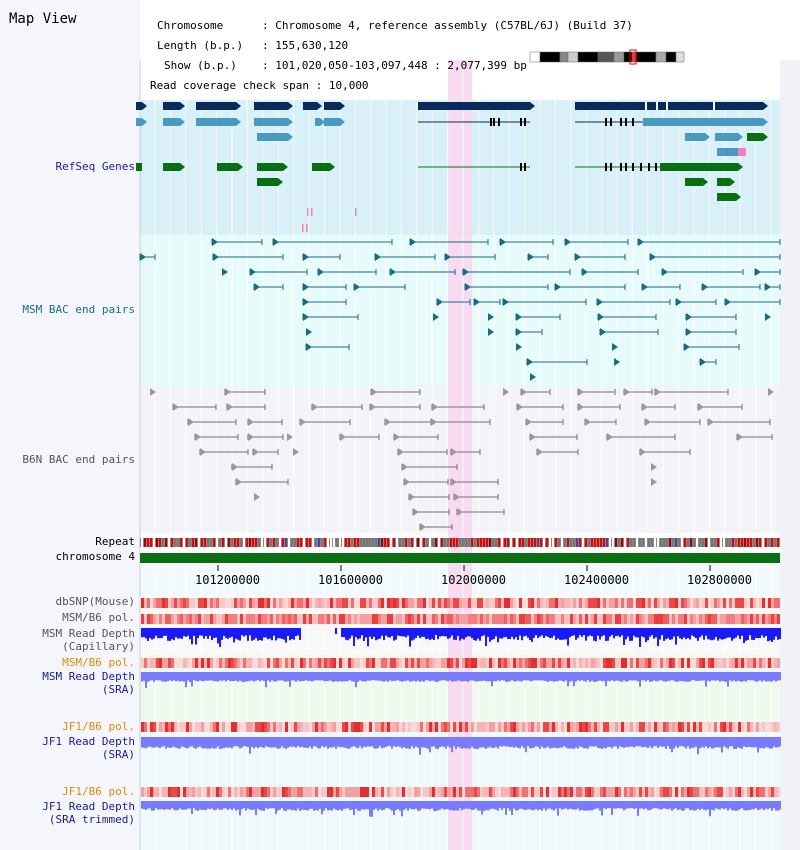 This screenshot has height=850, width=800. I want to click on track-label-msm-pol-2: MSM/B6 pol., so click(98, 662).